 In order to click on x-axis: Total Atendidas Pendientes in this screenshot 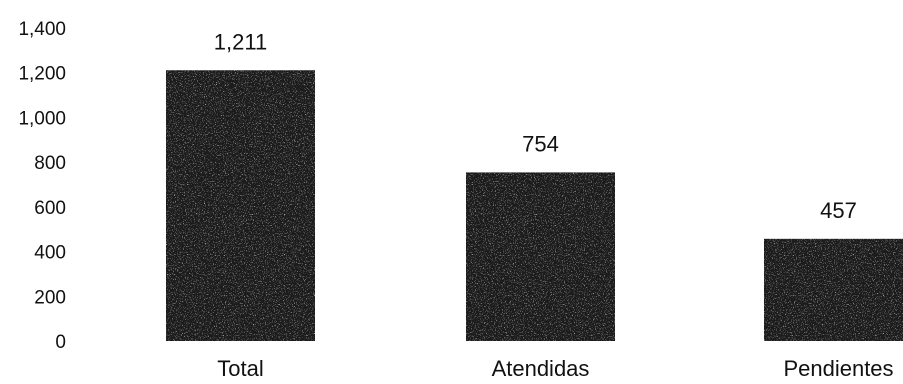, I will do `click(555, 368)`.